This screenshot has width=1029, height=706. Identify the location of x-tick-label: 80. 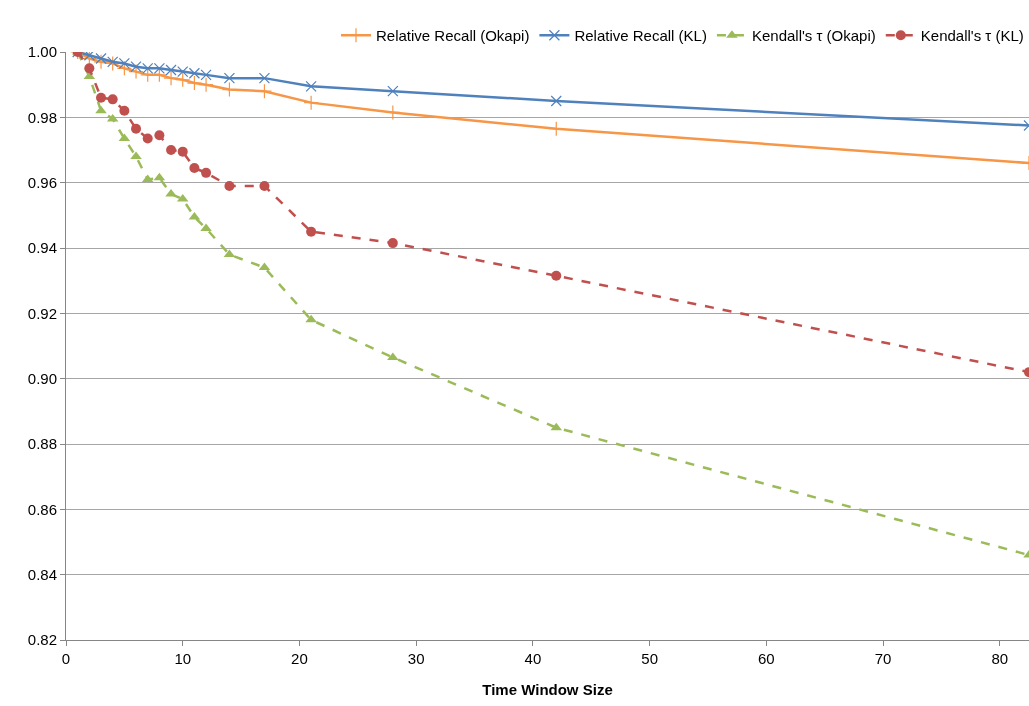
(1000, 658).